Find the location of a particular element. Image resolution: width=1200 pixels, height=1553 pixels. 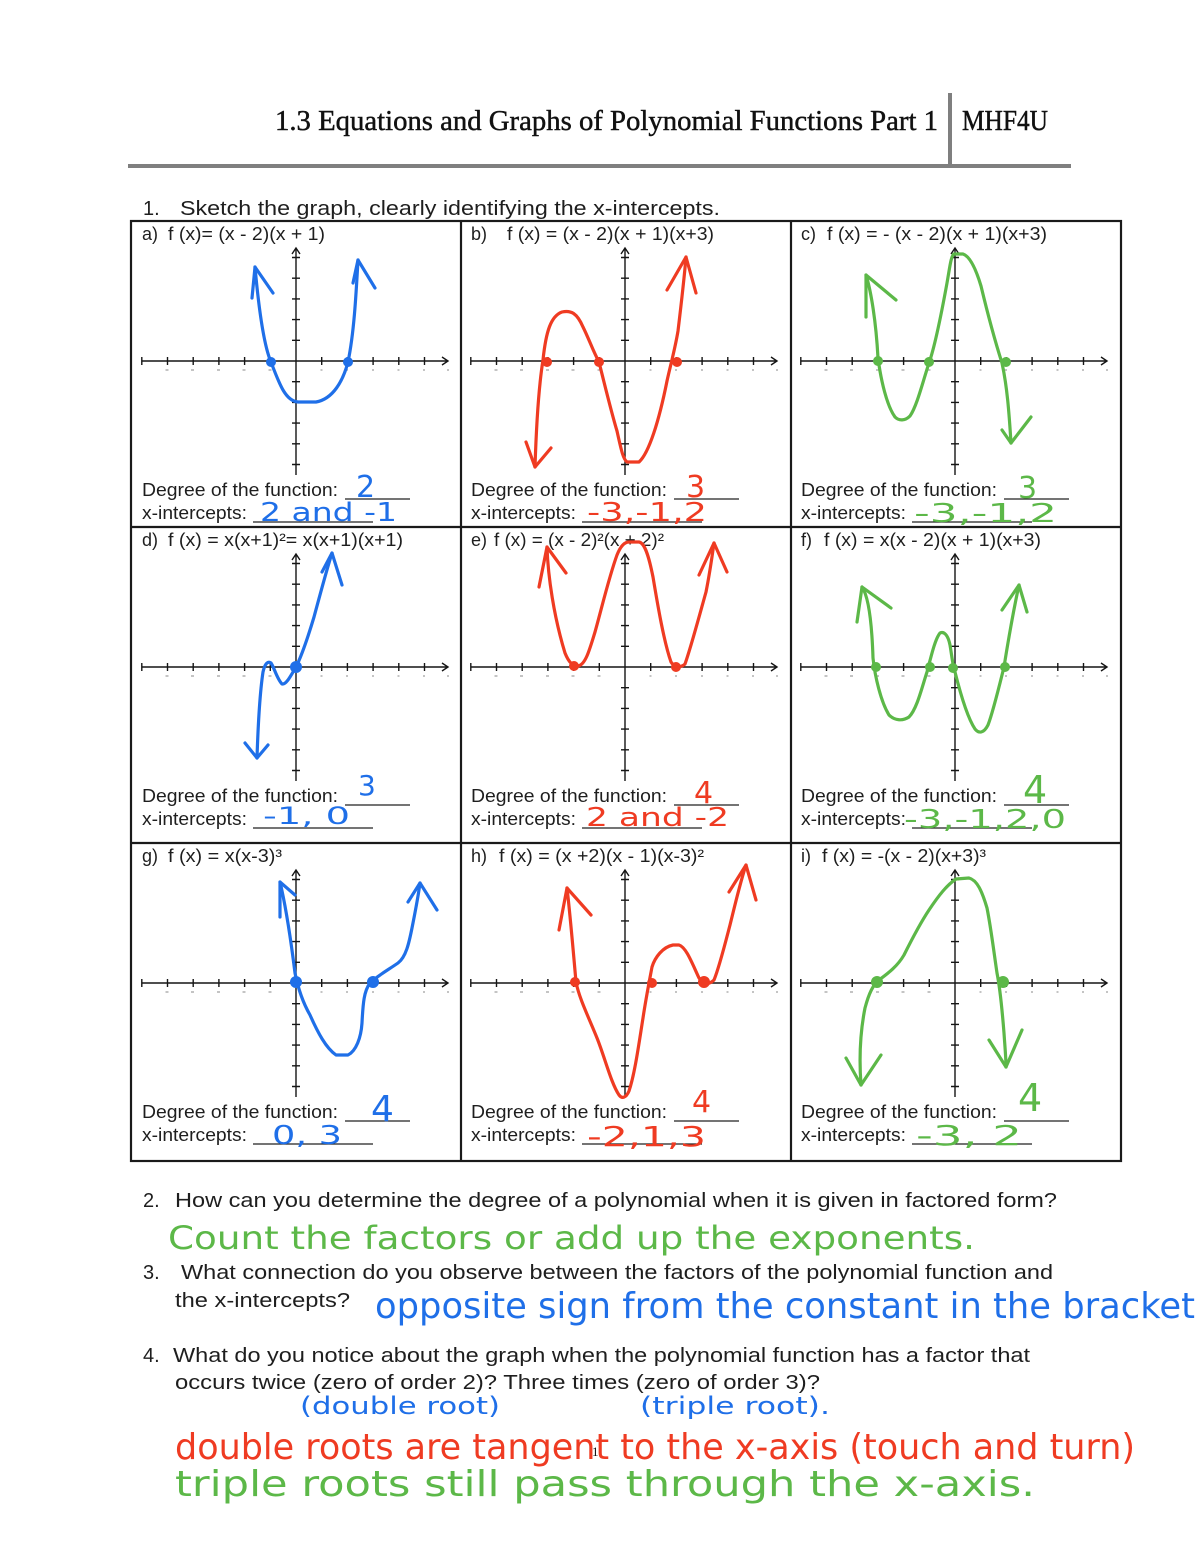

intercepts-answer: -2,1,3 is located at coordinates (646, 1136).